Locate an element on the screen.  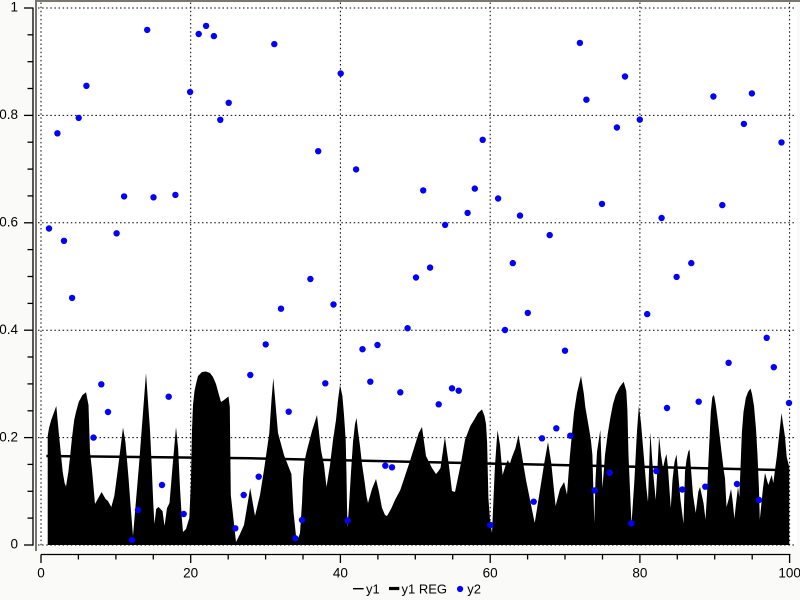
svg-text: 0.8 is located at coordinates (9, 114).